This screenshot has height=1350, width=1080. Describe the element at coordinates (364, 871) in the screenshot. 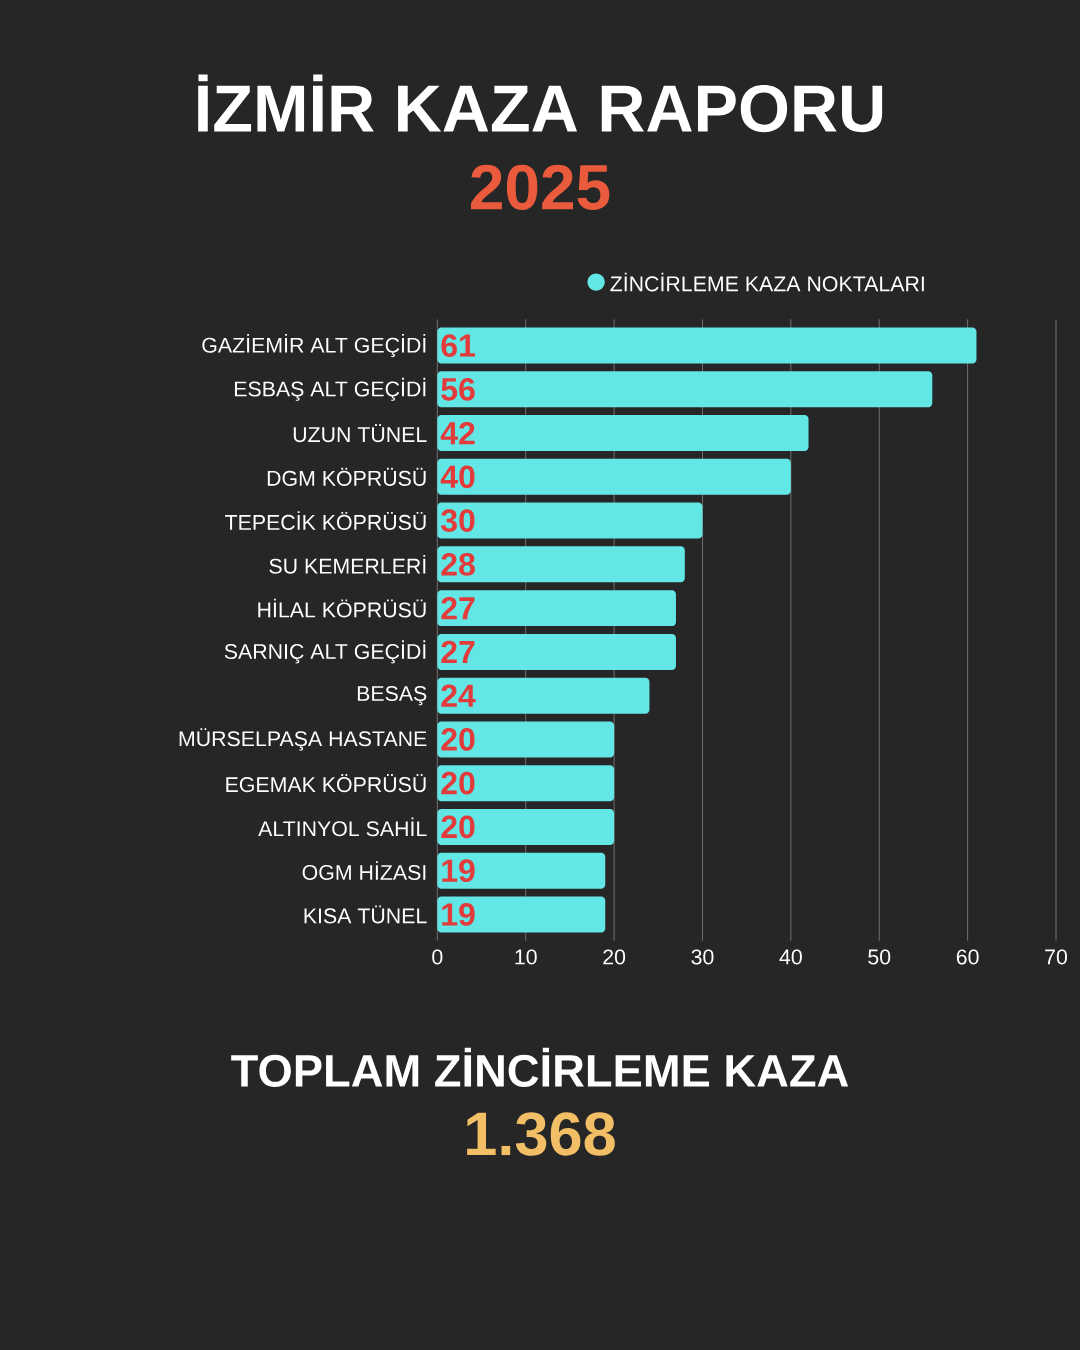

I see `y-tick-label: OGM HİZASI` at that location.